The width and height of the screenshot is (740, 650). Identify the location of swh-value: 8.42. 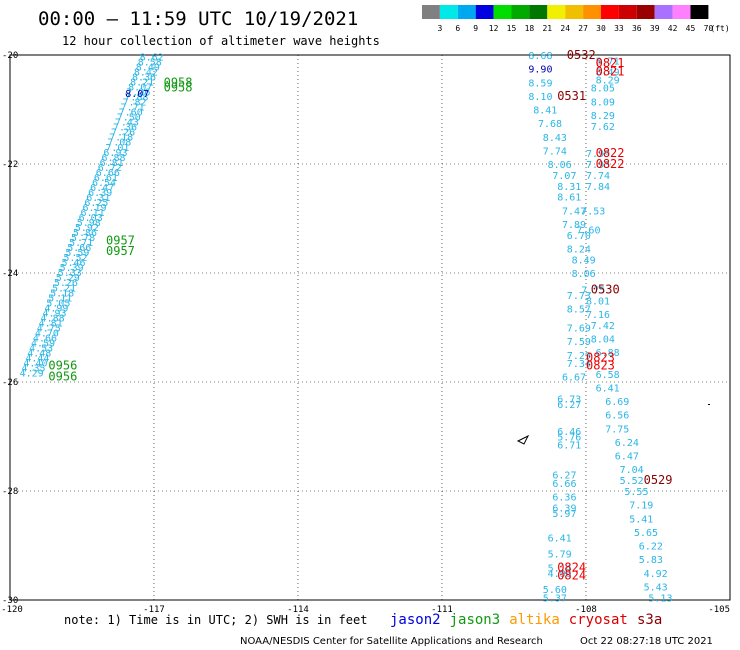
(146, 73).